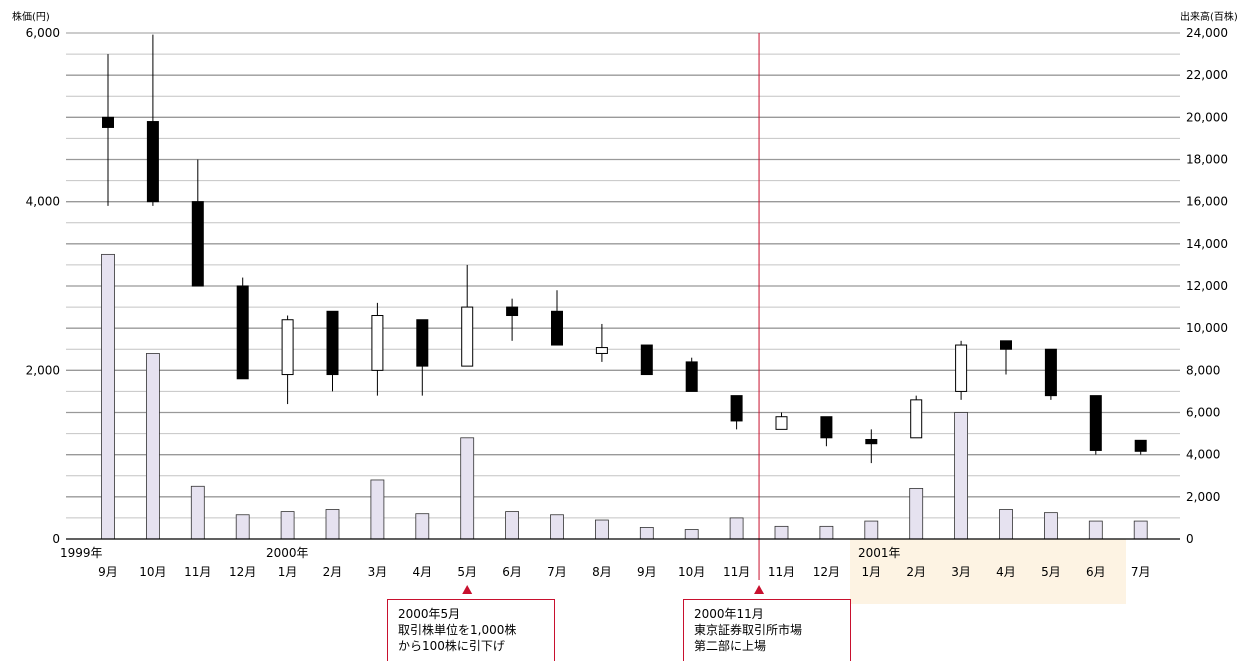 This screenshot has height=661, width=1250. Describe the element at coordinates (287, 553) in the screenshot. I see `year-label: 2000年` at that location.